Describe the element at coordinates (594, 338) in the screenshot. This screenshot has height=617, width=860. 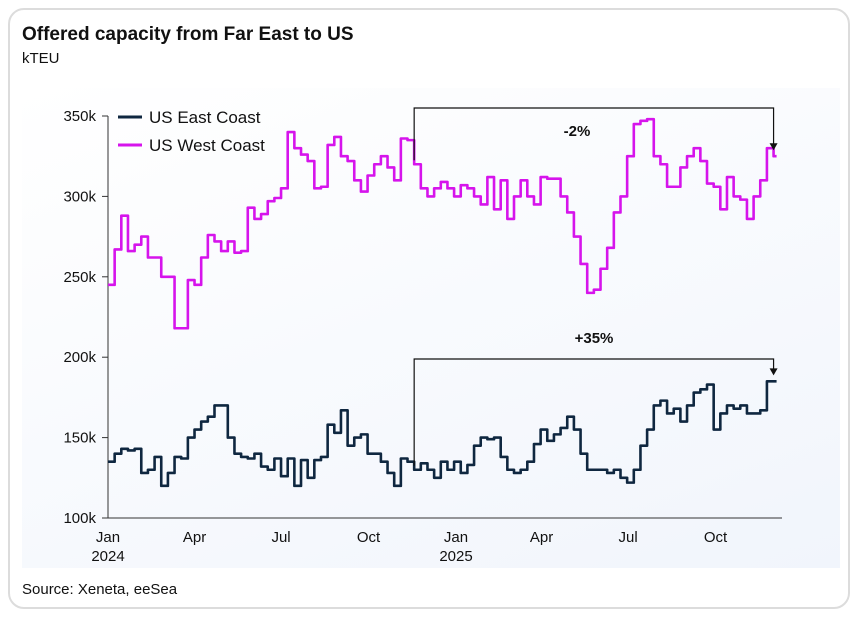
I see `change-label: +35%` at that location.